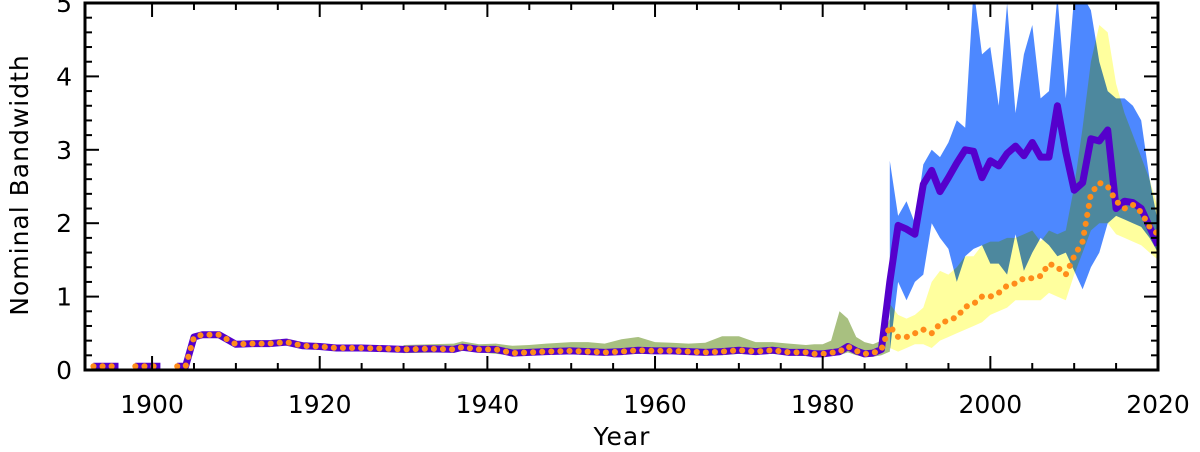 This screenshot has width=1200, height=452. What do you see at coordinates (991, 404) in the screenshot?
I see `x-tick-label: 2000` at bounding box center [991, 404].